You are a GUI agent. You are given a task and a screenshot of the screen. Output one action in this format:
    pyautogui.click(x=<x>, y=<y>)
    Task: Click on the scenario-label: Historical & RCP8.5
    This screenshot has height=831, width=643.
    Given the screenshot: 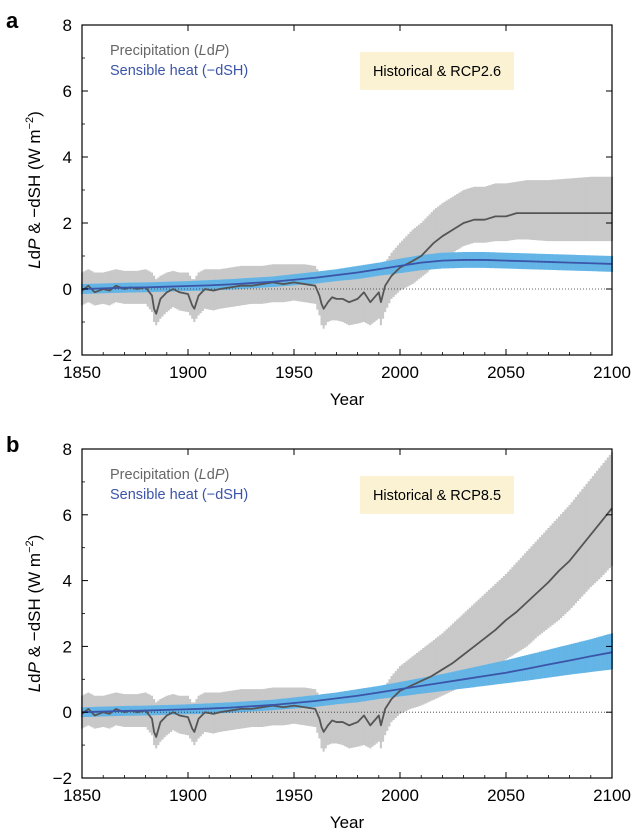 What is the action you would take?
    pyautogui.click(x=437, y=496)
    